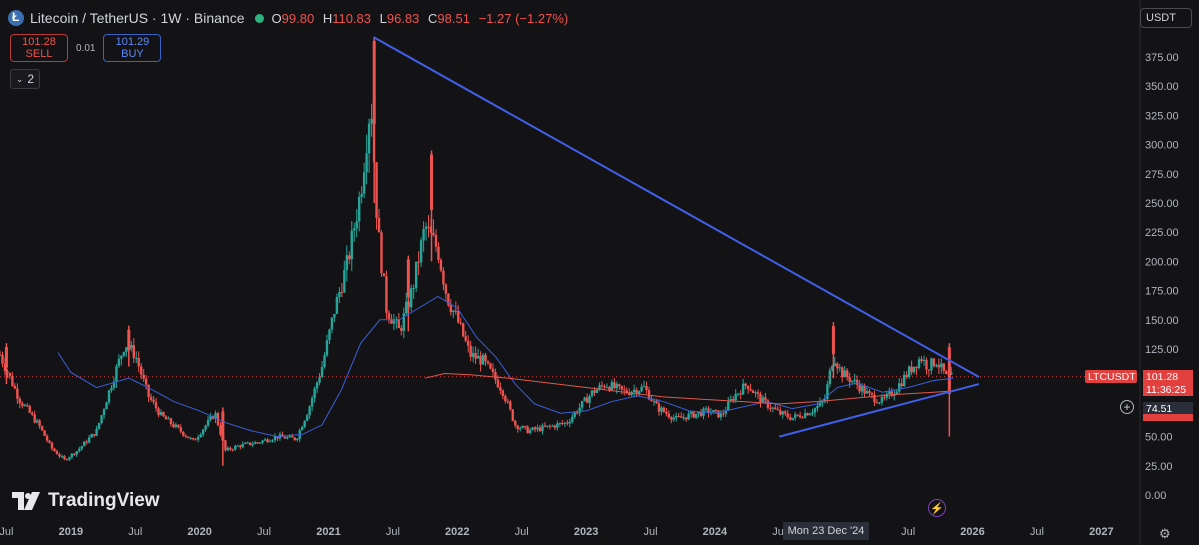 Image resolution: width=1199 pixels, height=545 pixels. Describe the element at coordinates (1168, 376) in the screenshot. I see `last-price-label: 101.28` at that location.